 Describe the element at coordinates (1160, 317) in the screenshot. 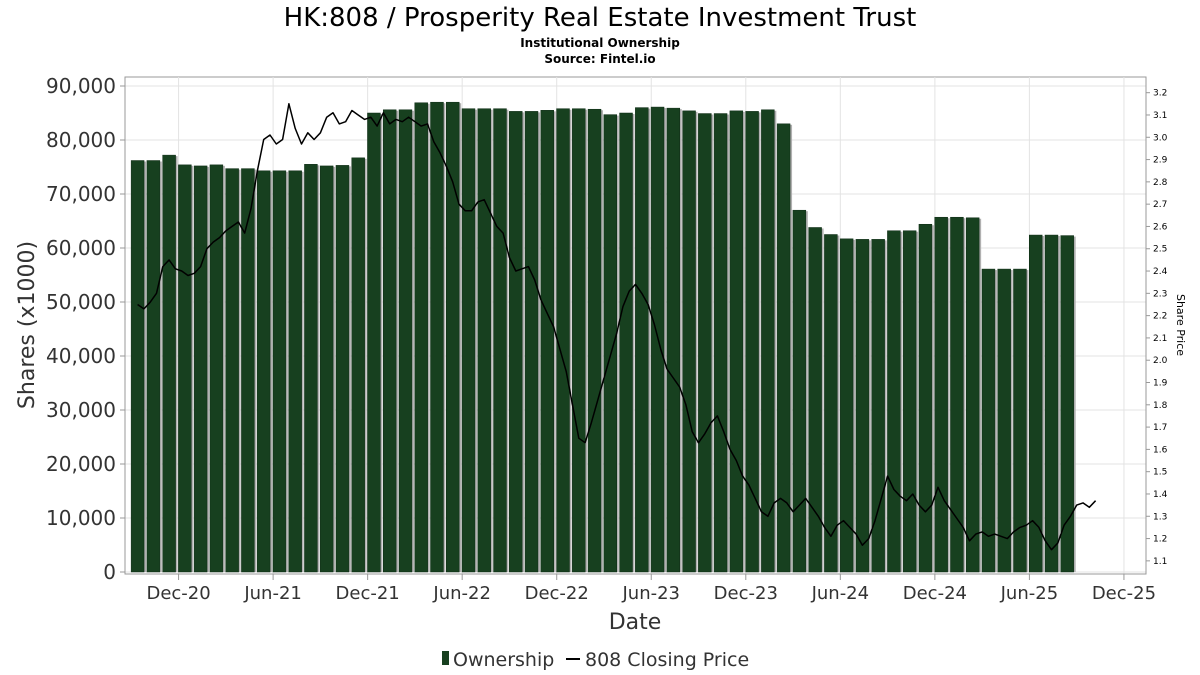

I see `y2-tick-label: 2.2` at that location.